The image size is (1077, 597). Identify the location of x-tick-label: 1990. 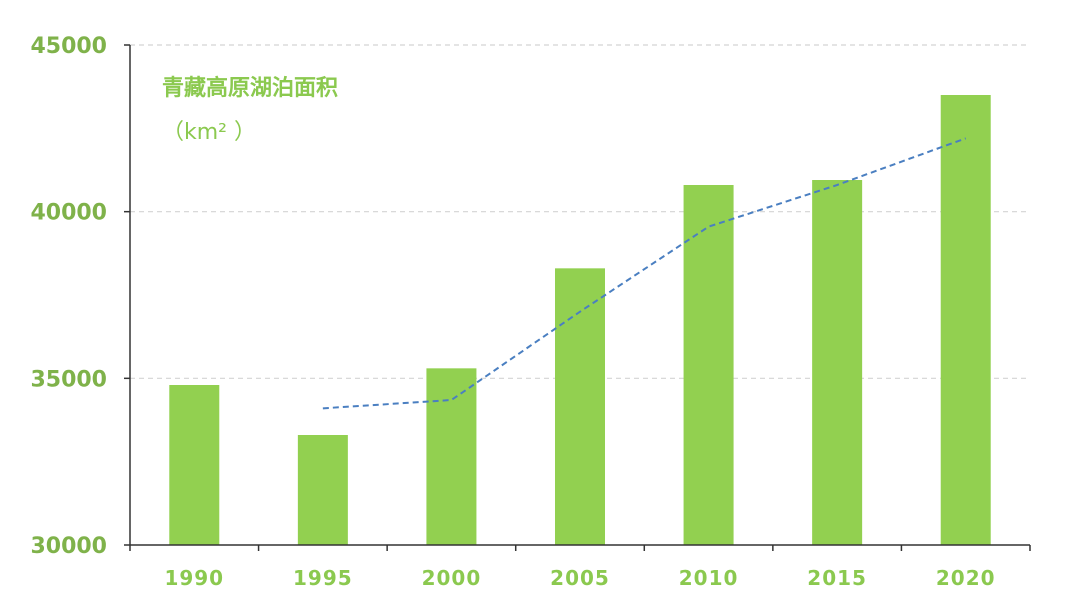
(194, 578).